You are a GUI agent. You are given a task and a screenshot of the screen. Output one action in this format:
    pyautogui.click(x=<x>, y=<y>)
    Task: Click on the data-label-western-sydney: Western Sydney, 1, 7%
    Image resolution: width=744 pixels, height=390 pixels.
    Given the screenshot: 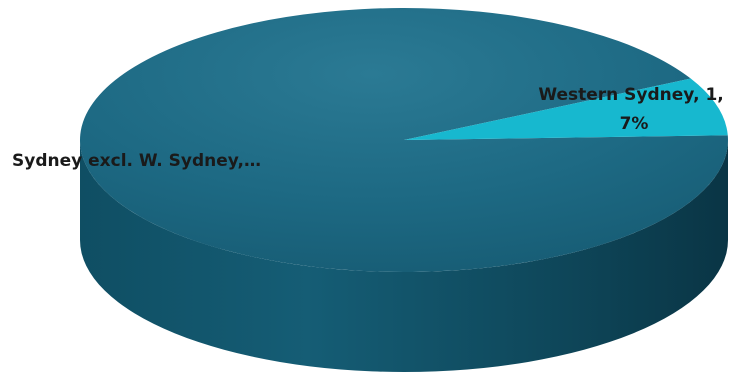 What is the action you would take?
    pyautogui.click(x=633, y=109)
    